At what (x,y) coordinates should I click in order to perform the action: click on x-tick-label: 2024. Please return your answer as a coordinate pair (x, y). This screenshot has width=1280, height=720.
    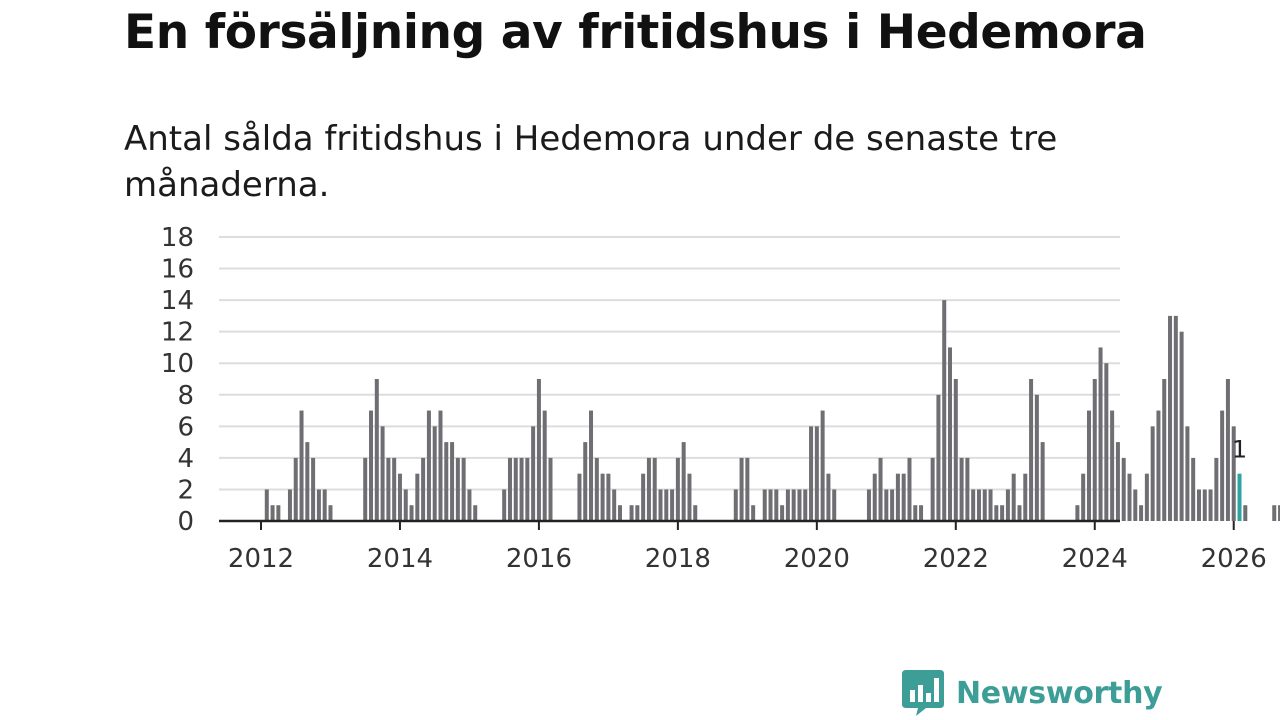
    Looking at the image, I should click on (1095, 559).